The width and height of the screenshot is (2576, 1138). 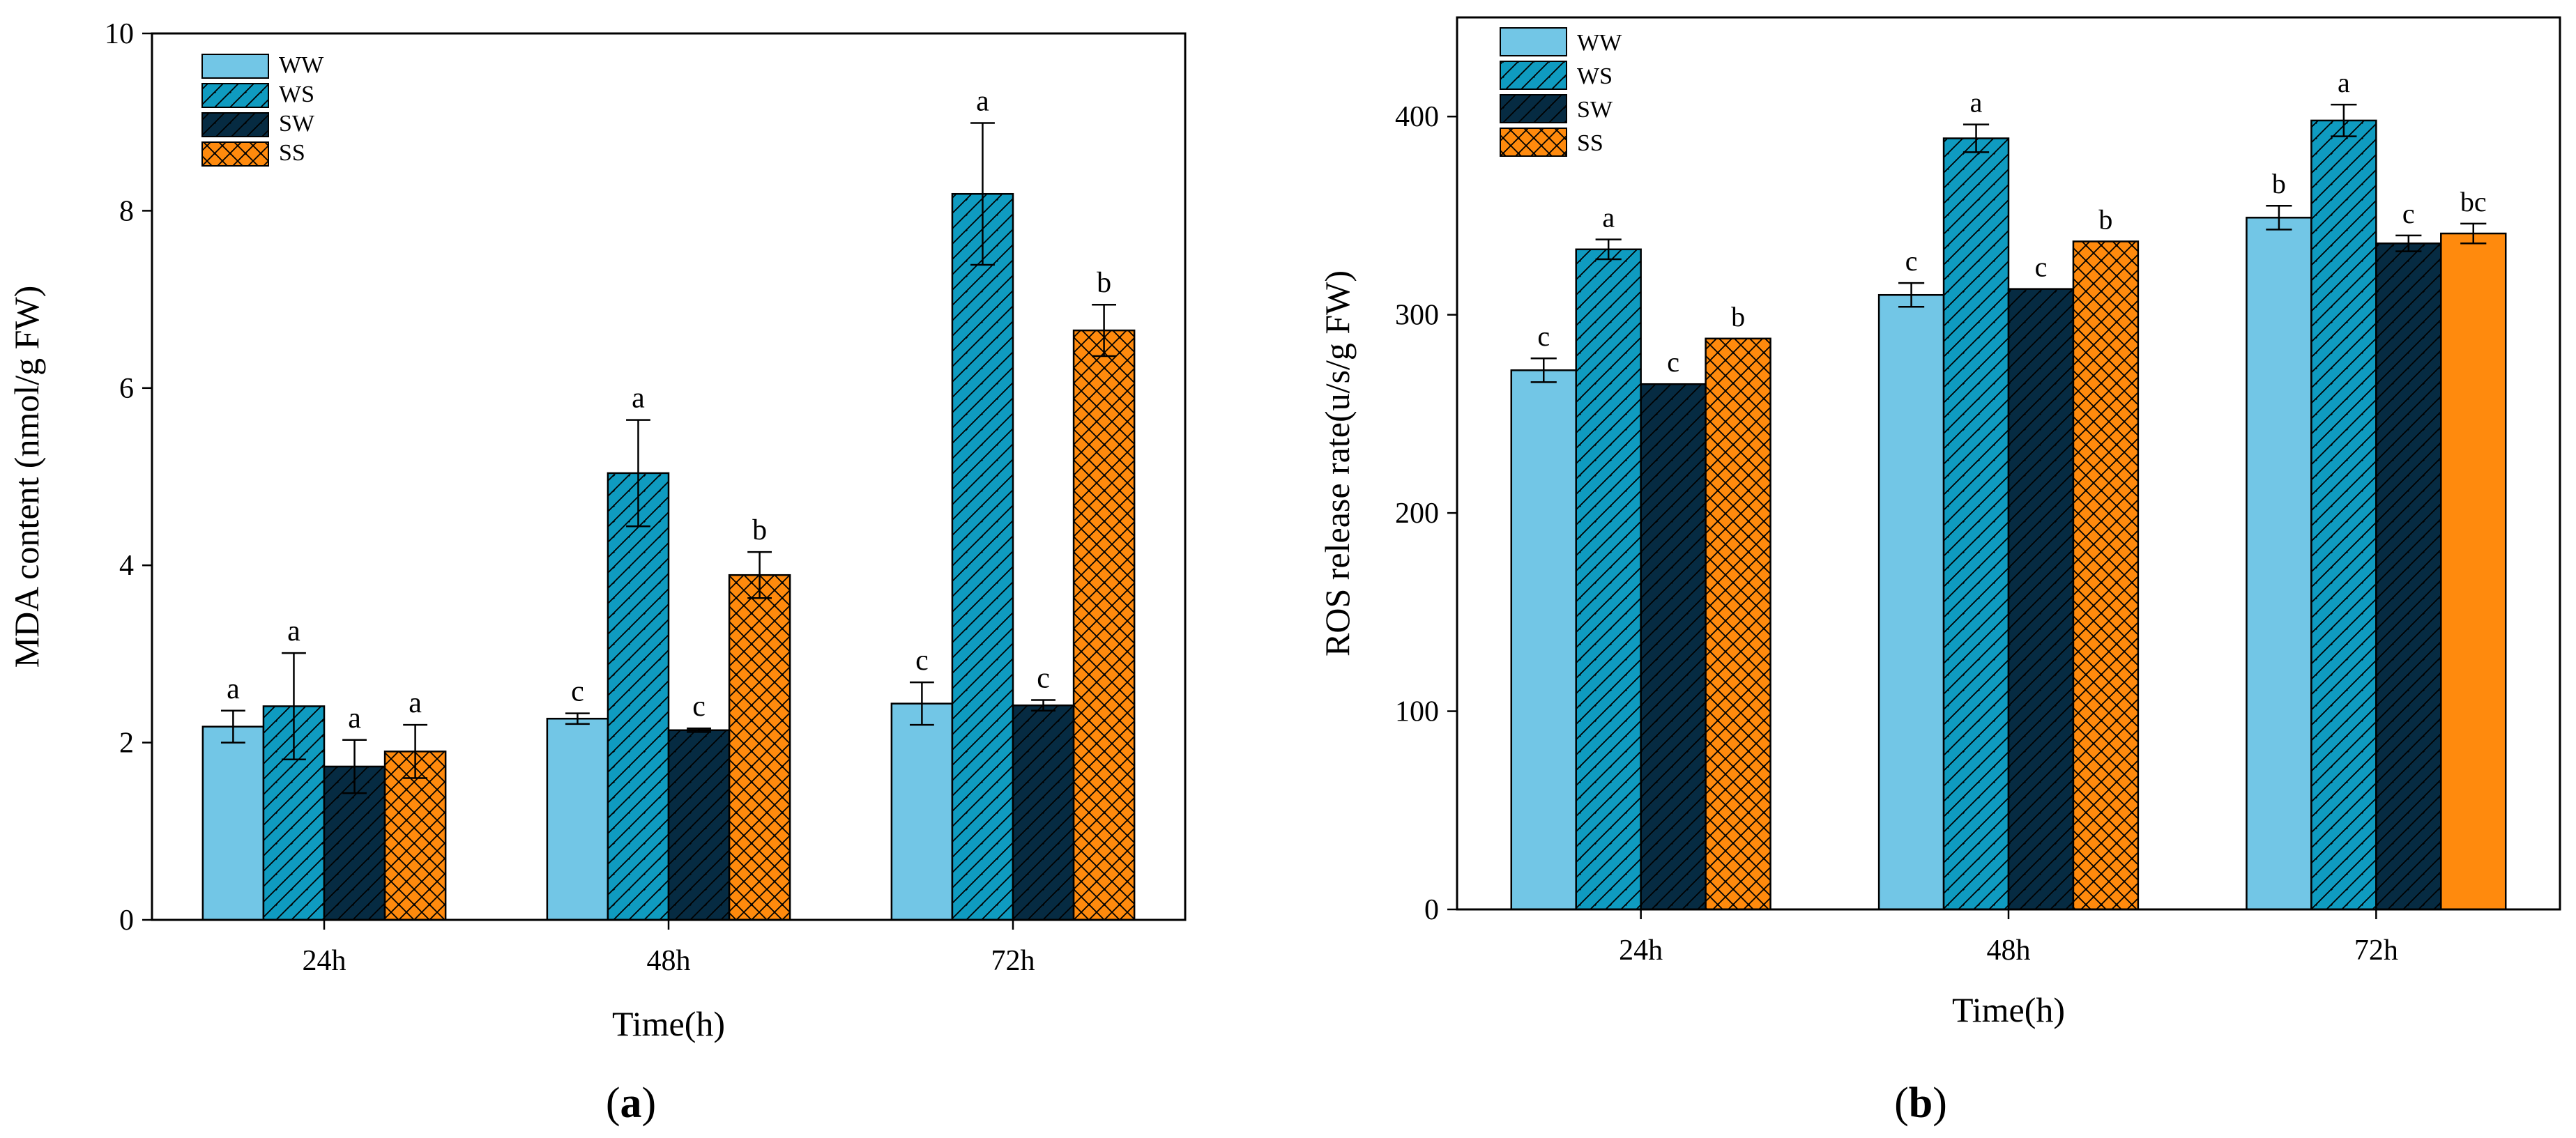 I want to click on y-axis-title: ROS release rate(u/s/g FW), so click(x=1338, y=463).